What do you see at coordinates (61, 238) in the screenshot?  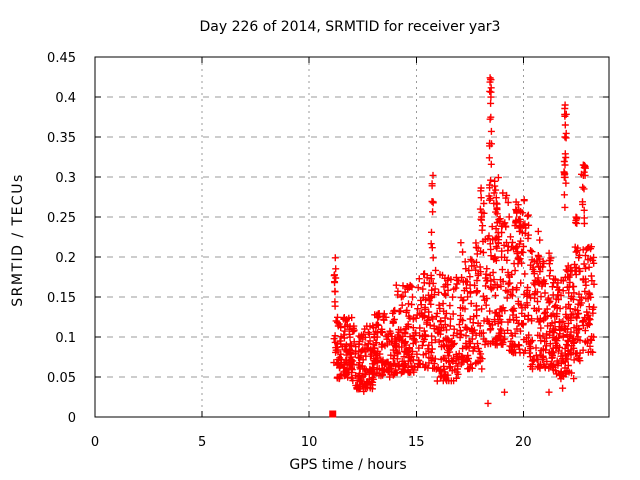 I see `y-tick-labels: 0 0.05 0.1 0.15 0.2 0.25 0.3 0.35 0.4 0.45` at bounding box center [61, 238].